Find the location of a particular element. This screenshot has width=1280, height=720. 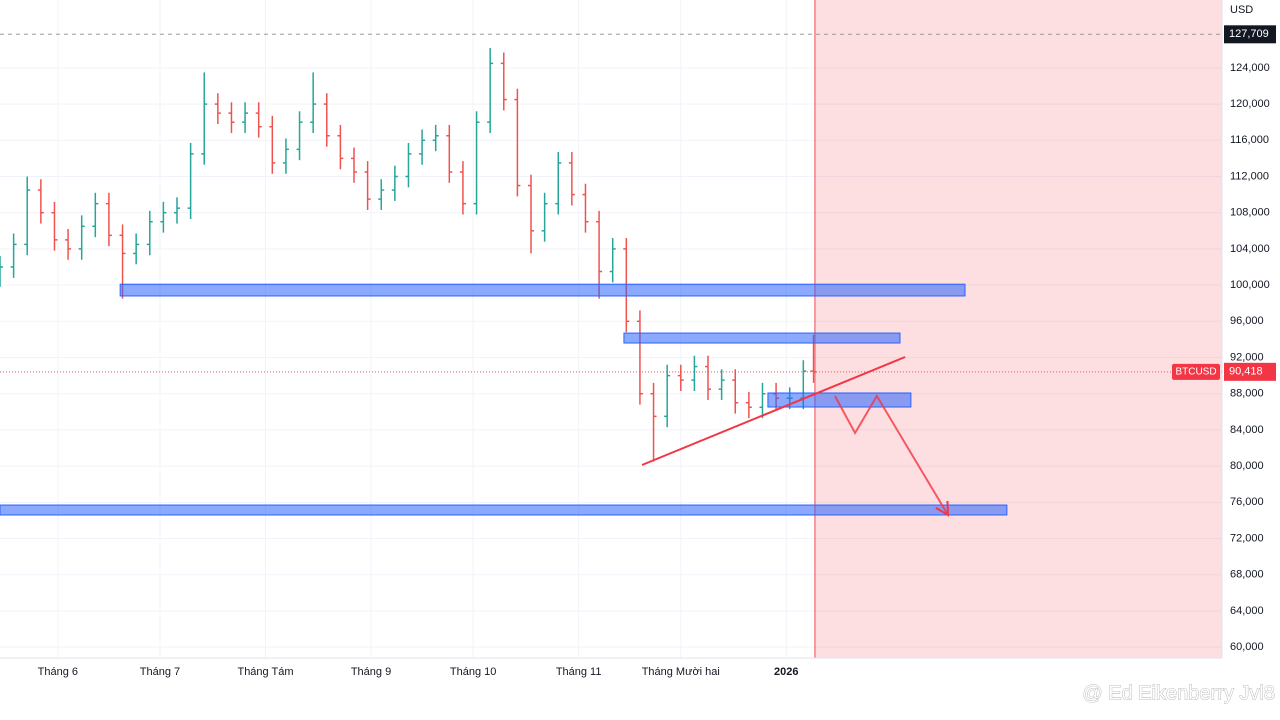

projection-arrowhead is located at coordinates (942, 508).